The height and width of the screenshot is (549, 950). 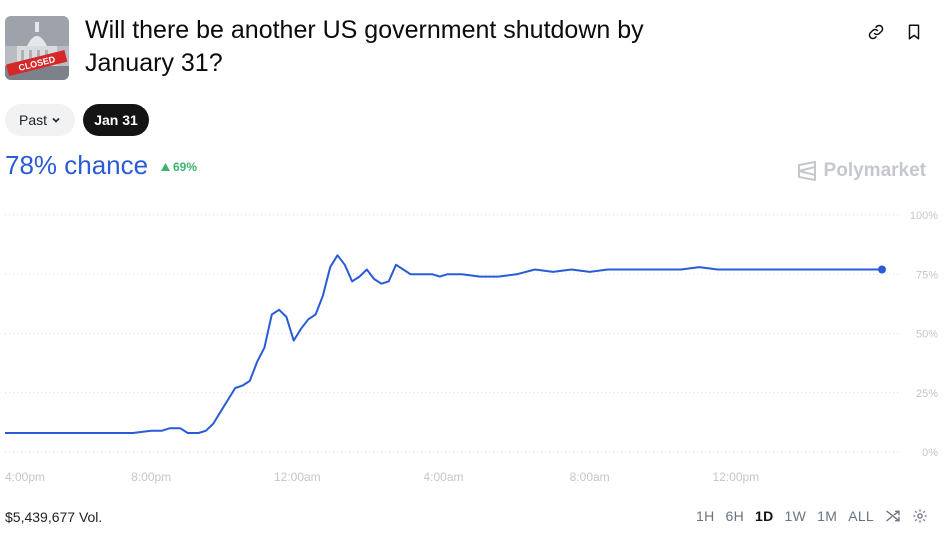 I want to click on y-tick-label: 100%, so click(x=924, y=216).